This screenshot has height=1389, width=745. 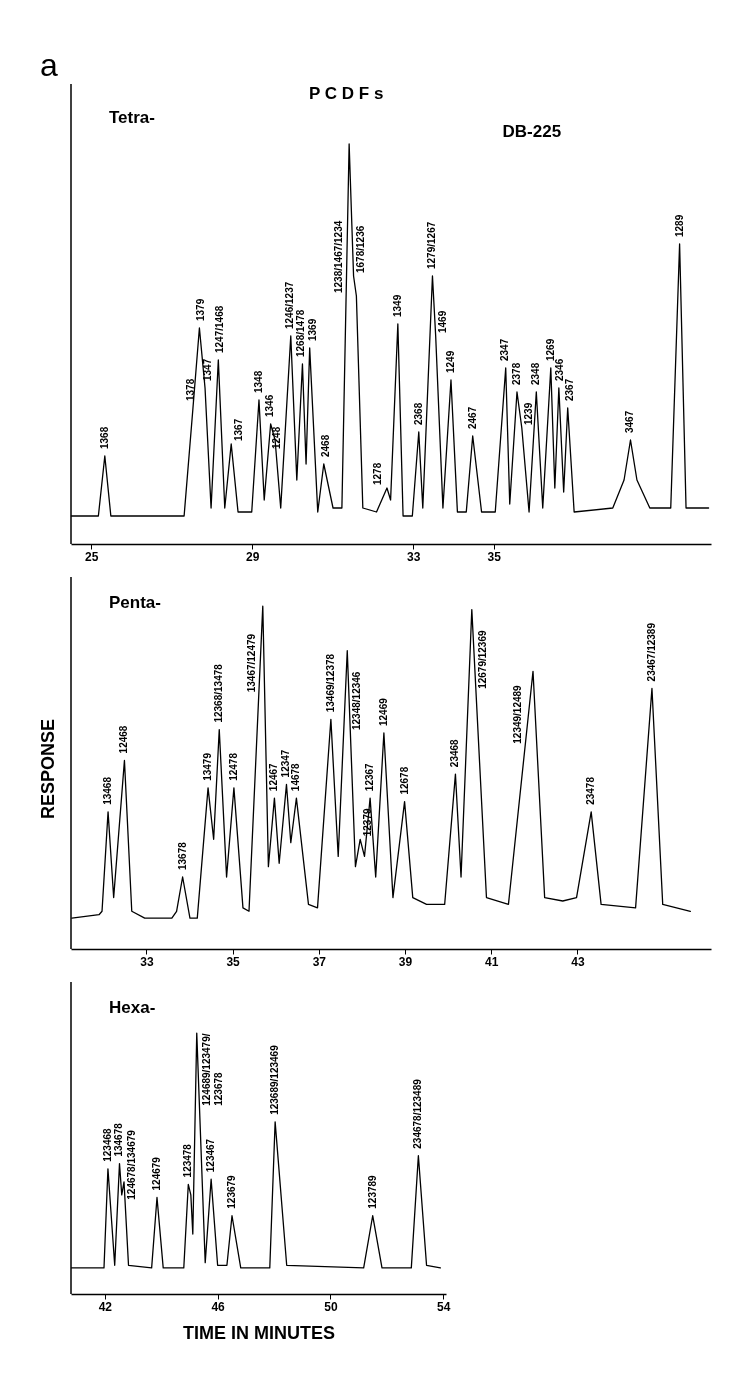 I want to click on annotation: 13467/12479, so click(x=251, y=663).